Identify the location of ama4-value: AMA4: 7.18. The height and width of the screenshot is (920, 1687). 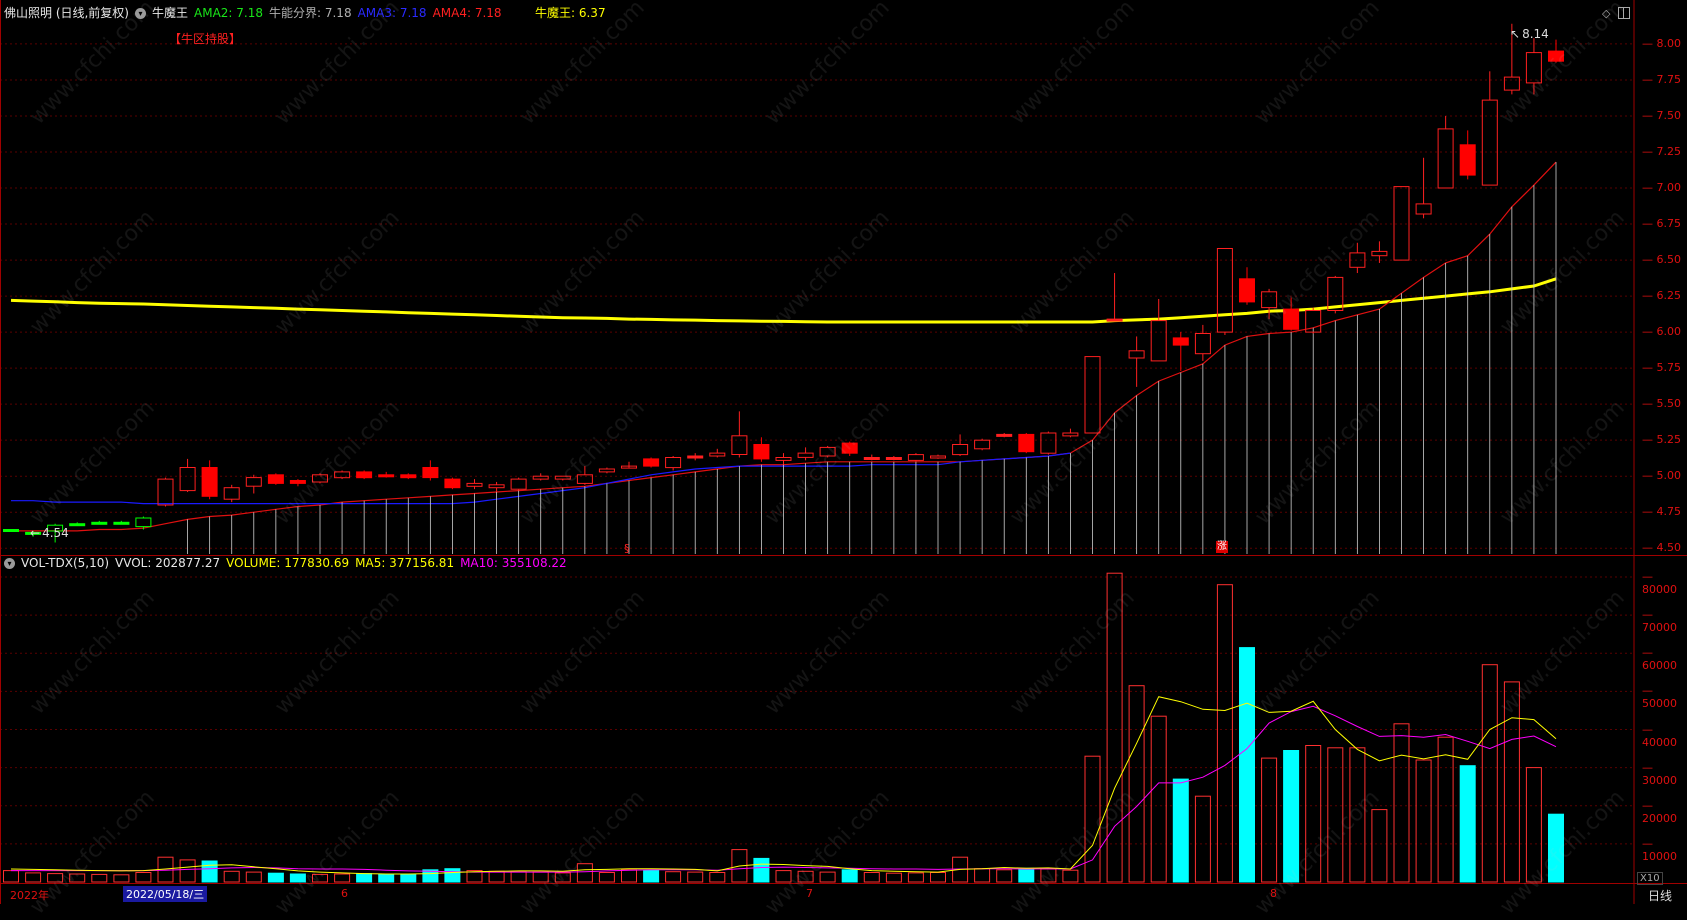
(467, 13).